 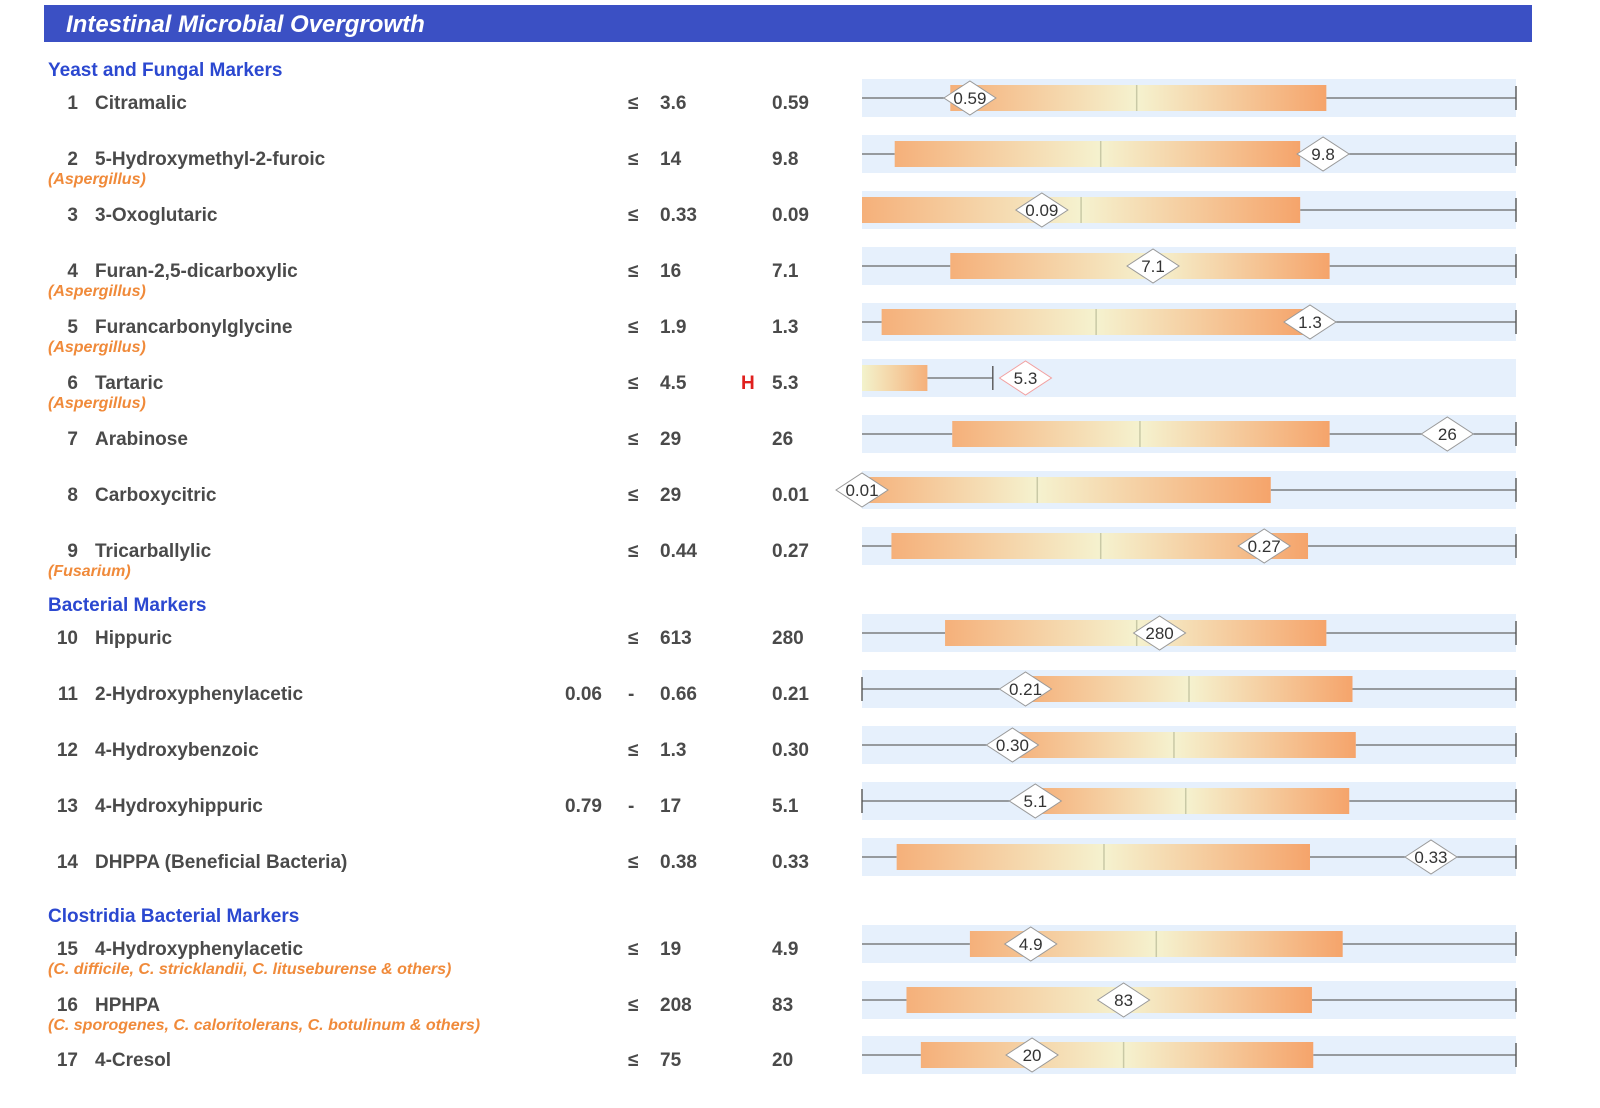 What do you see at coordinates (72, 271) in the screenshot?
I see `row-number: 4` at bounding box center [72, 271].